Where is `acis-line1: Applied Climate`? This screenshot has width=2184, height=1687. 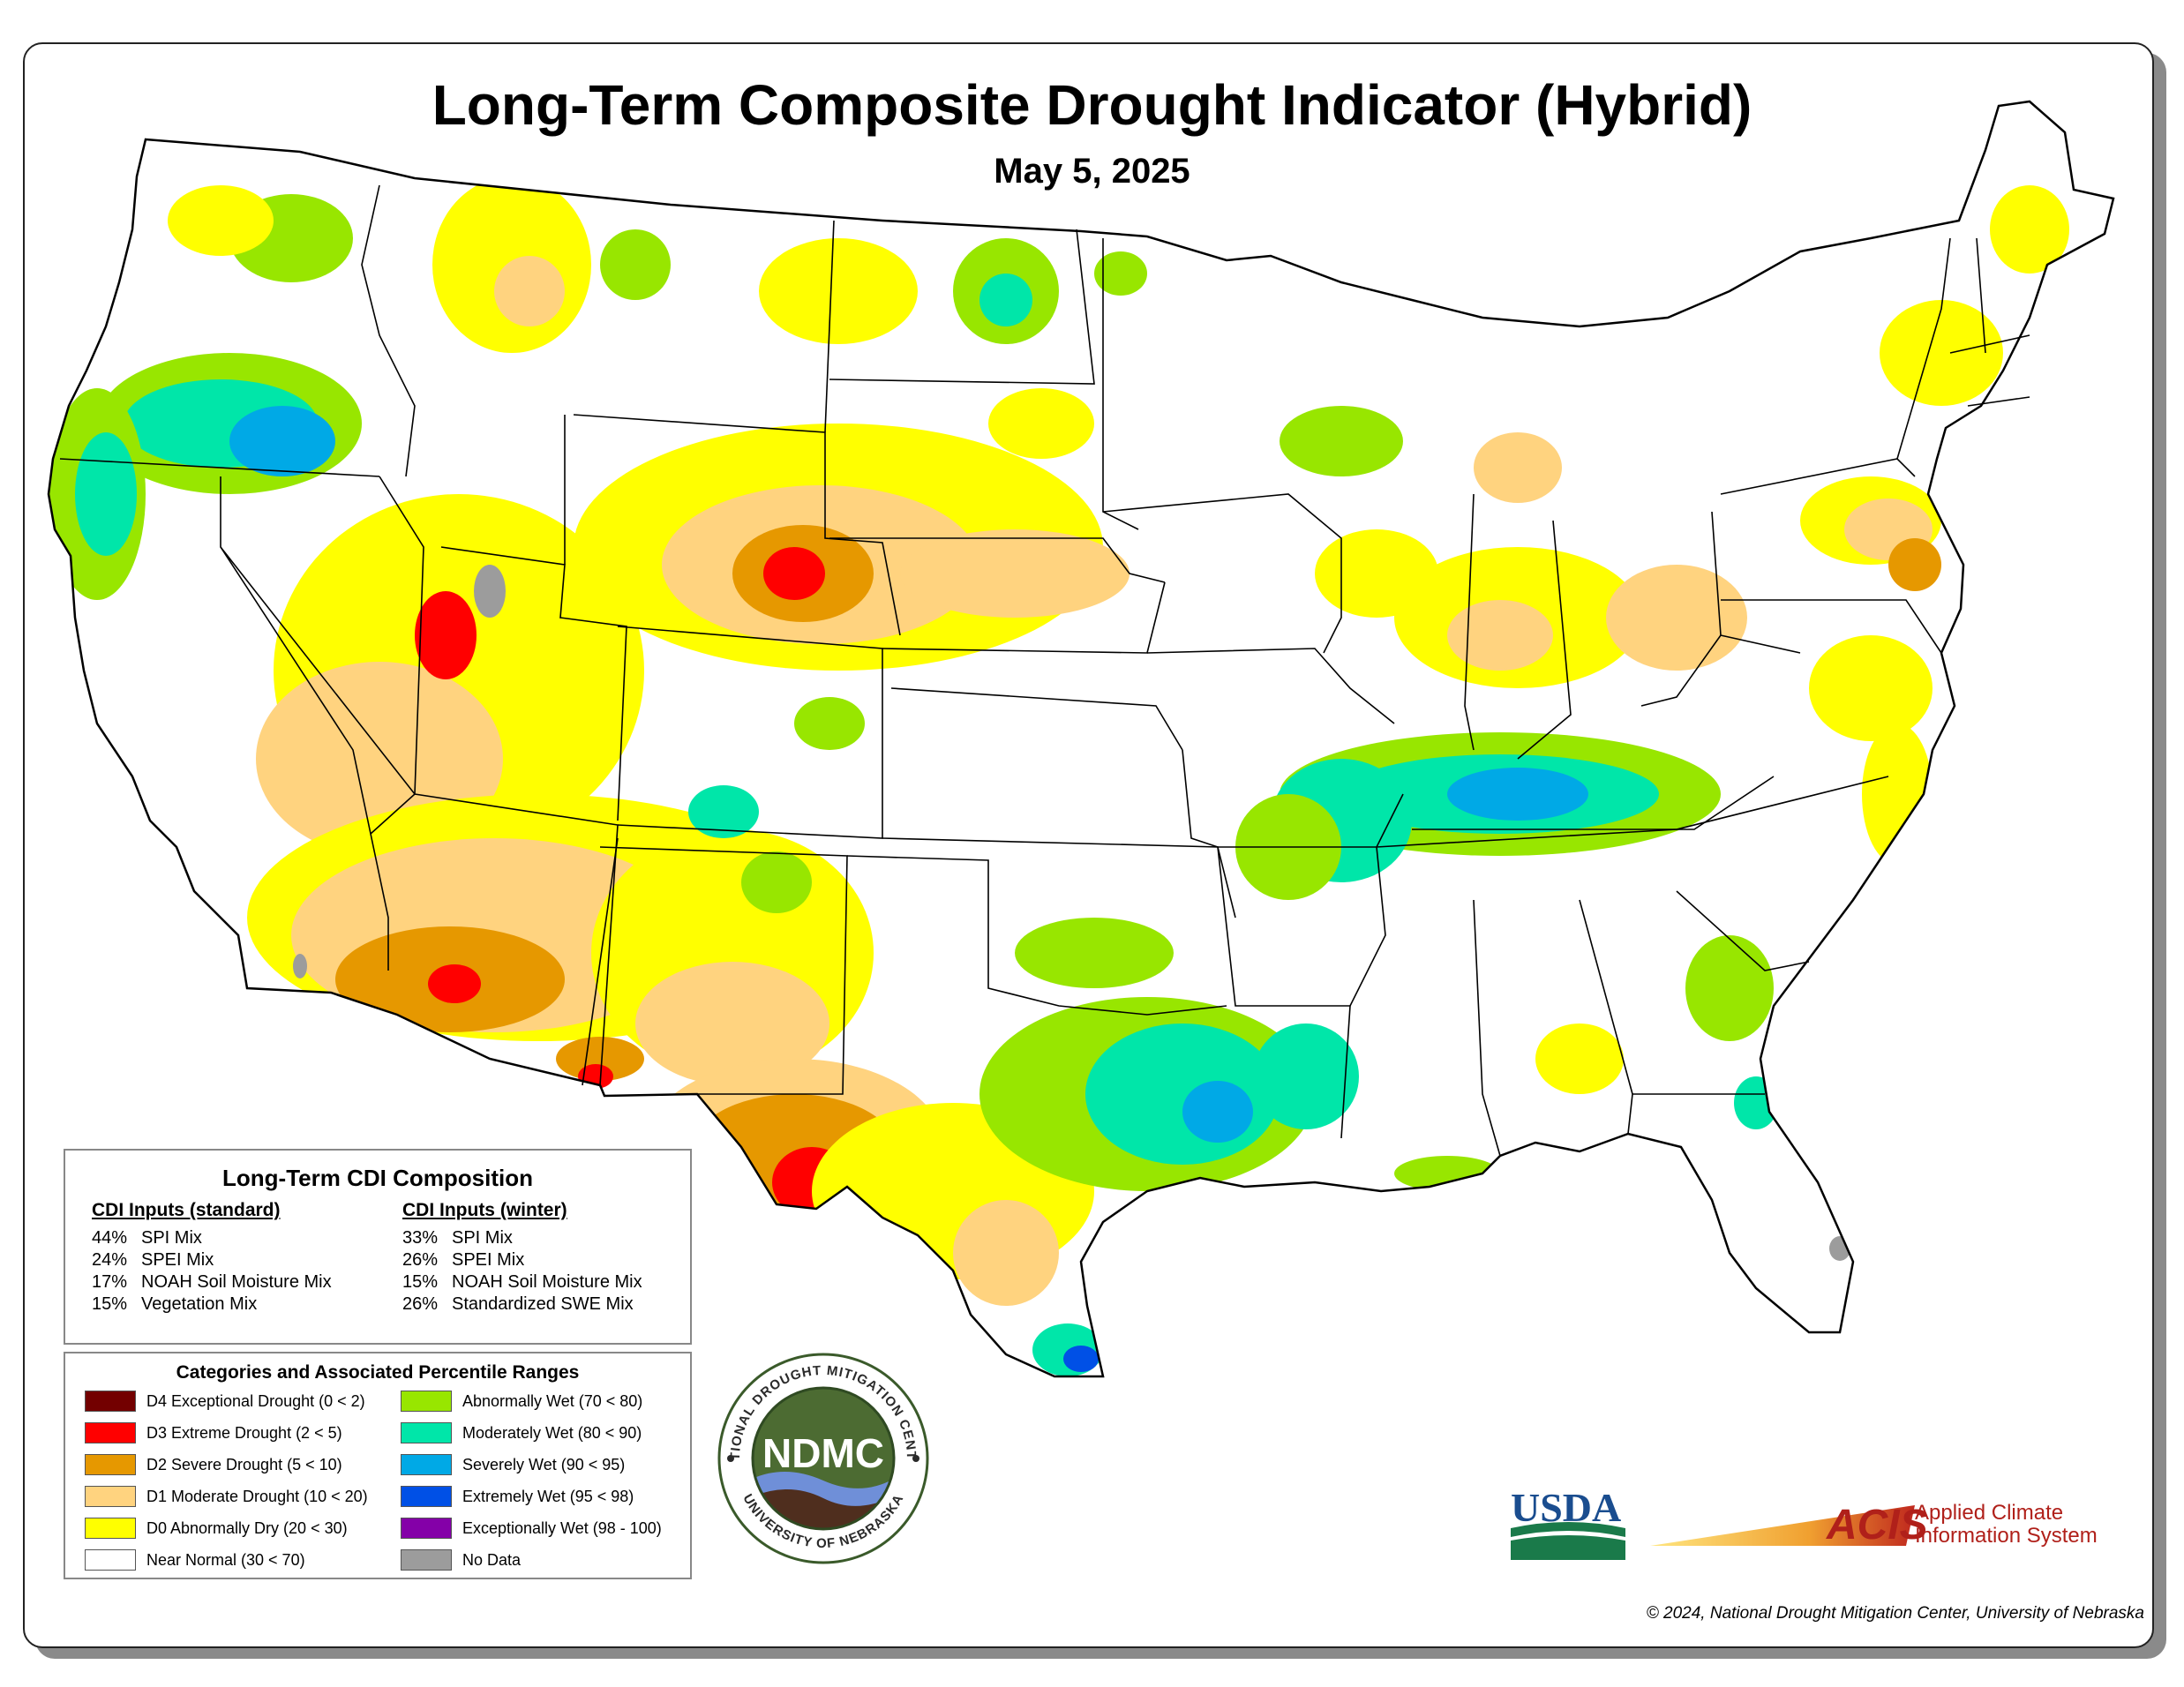 acis-line1: Applied Climate is located at coordinates (1989, 1513).